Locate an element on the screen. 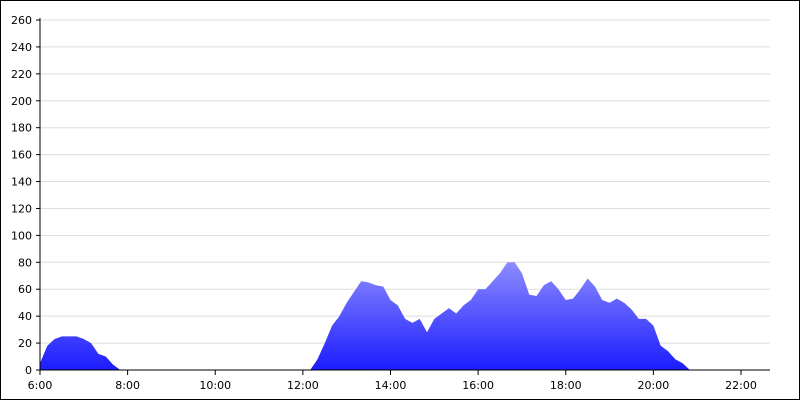 The width and height of the screenshot is (800, 400). y-tick-label: 140 is located at coordinates (21, 182).